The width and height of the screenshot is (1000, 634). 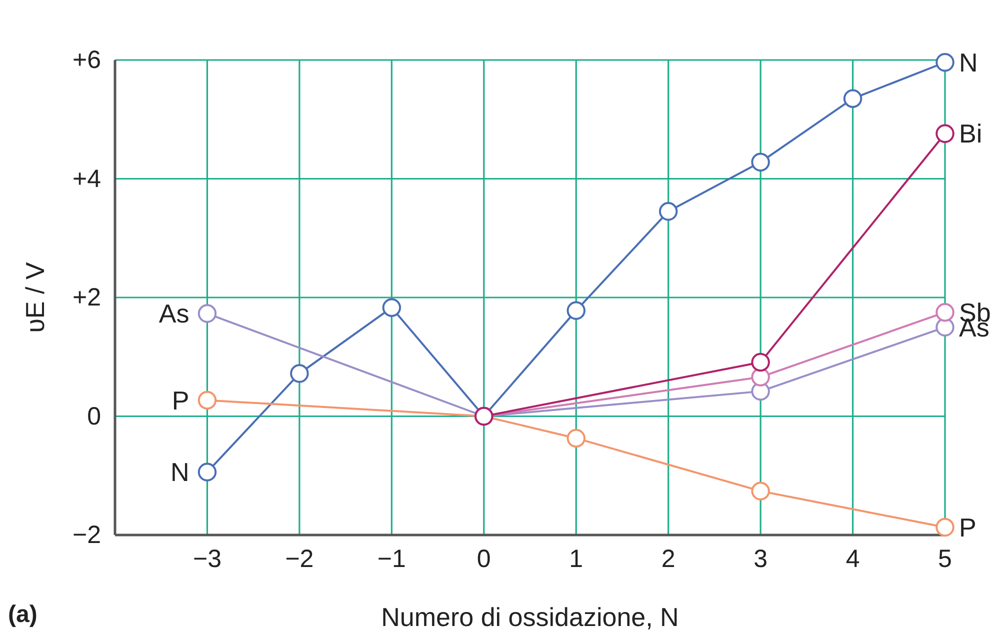 I want to click on text: N, so click(x=180, y=472).